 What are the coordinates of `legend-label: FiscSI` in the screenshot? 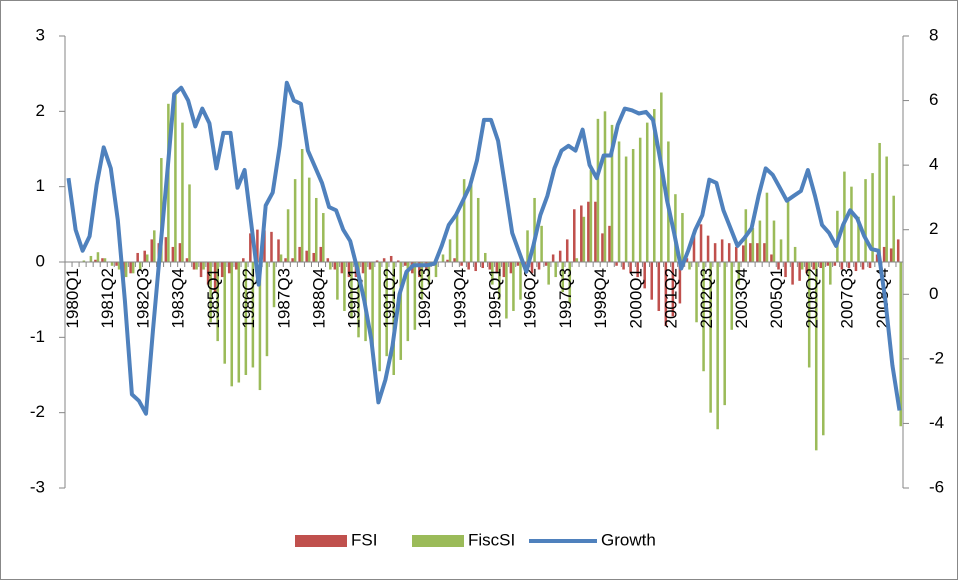 It's located at (491, 539).